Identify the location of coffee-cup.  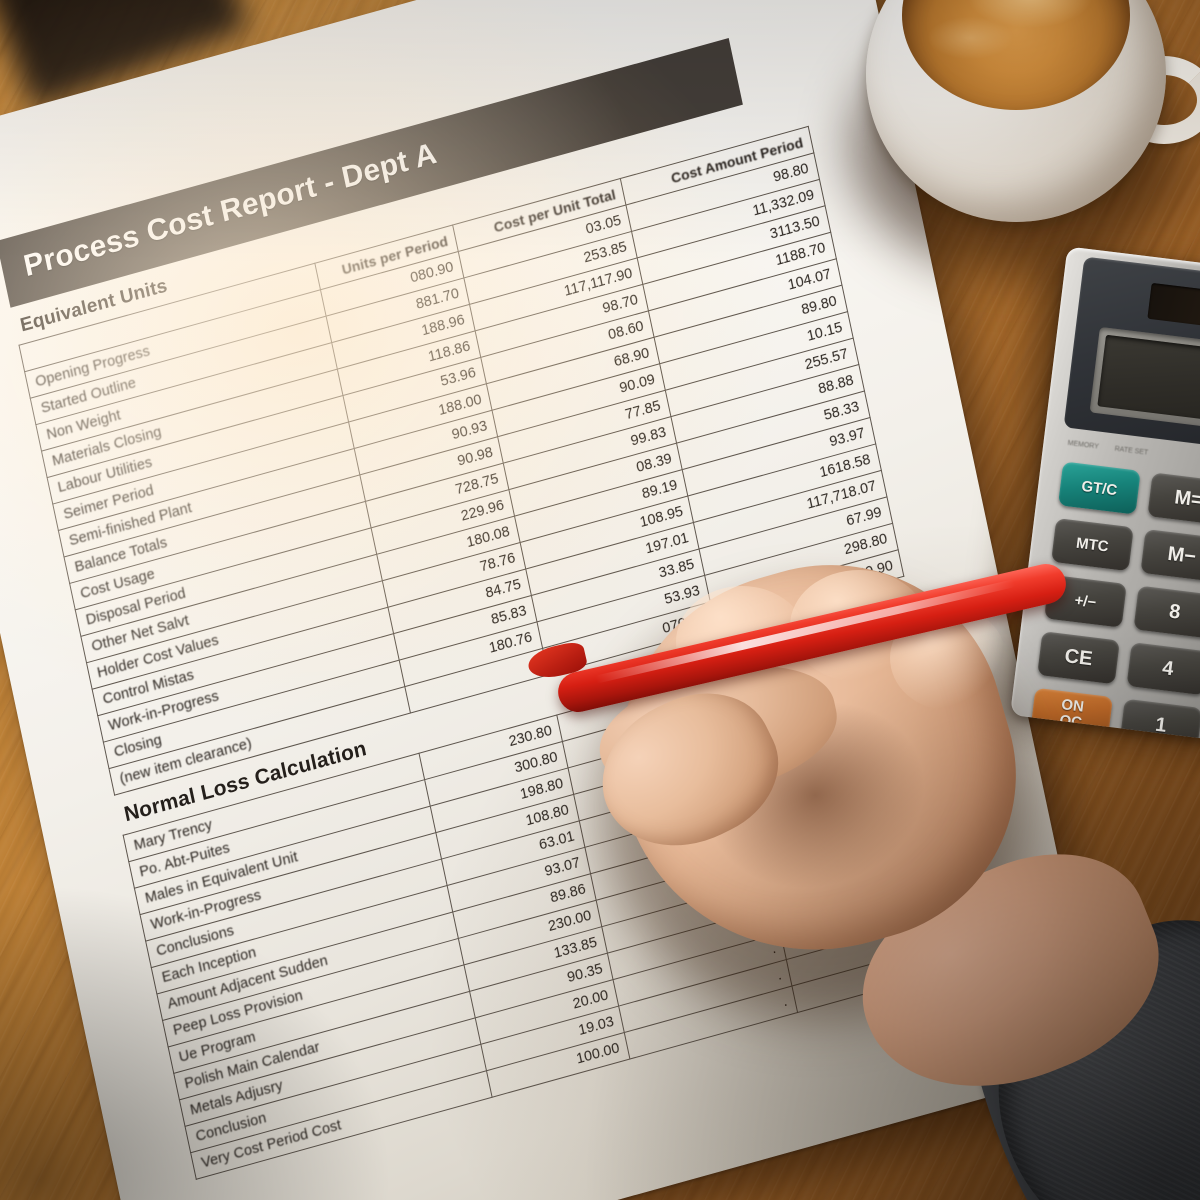
(1016, 111).